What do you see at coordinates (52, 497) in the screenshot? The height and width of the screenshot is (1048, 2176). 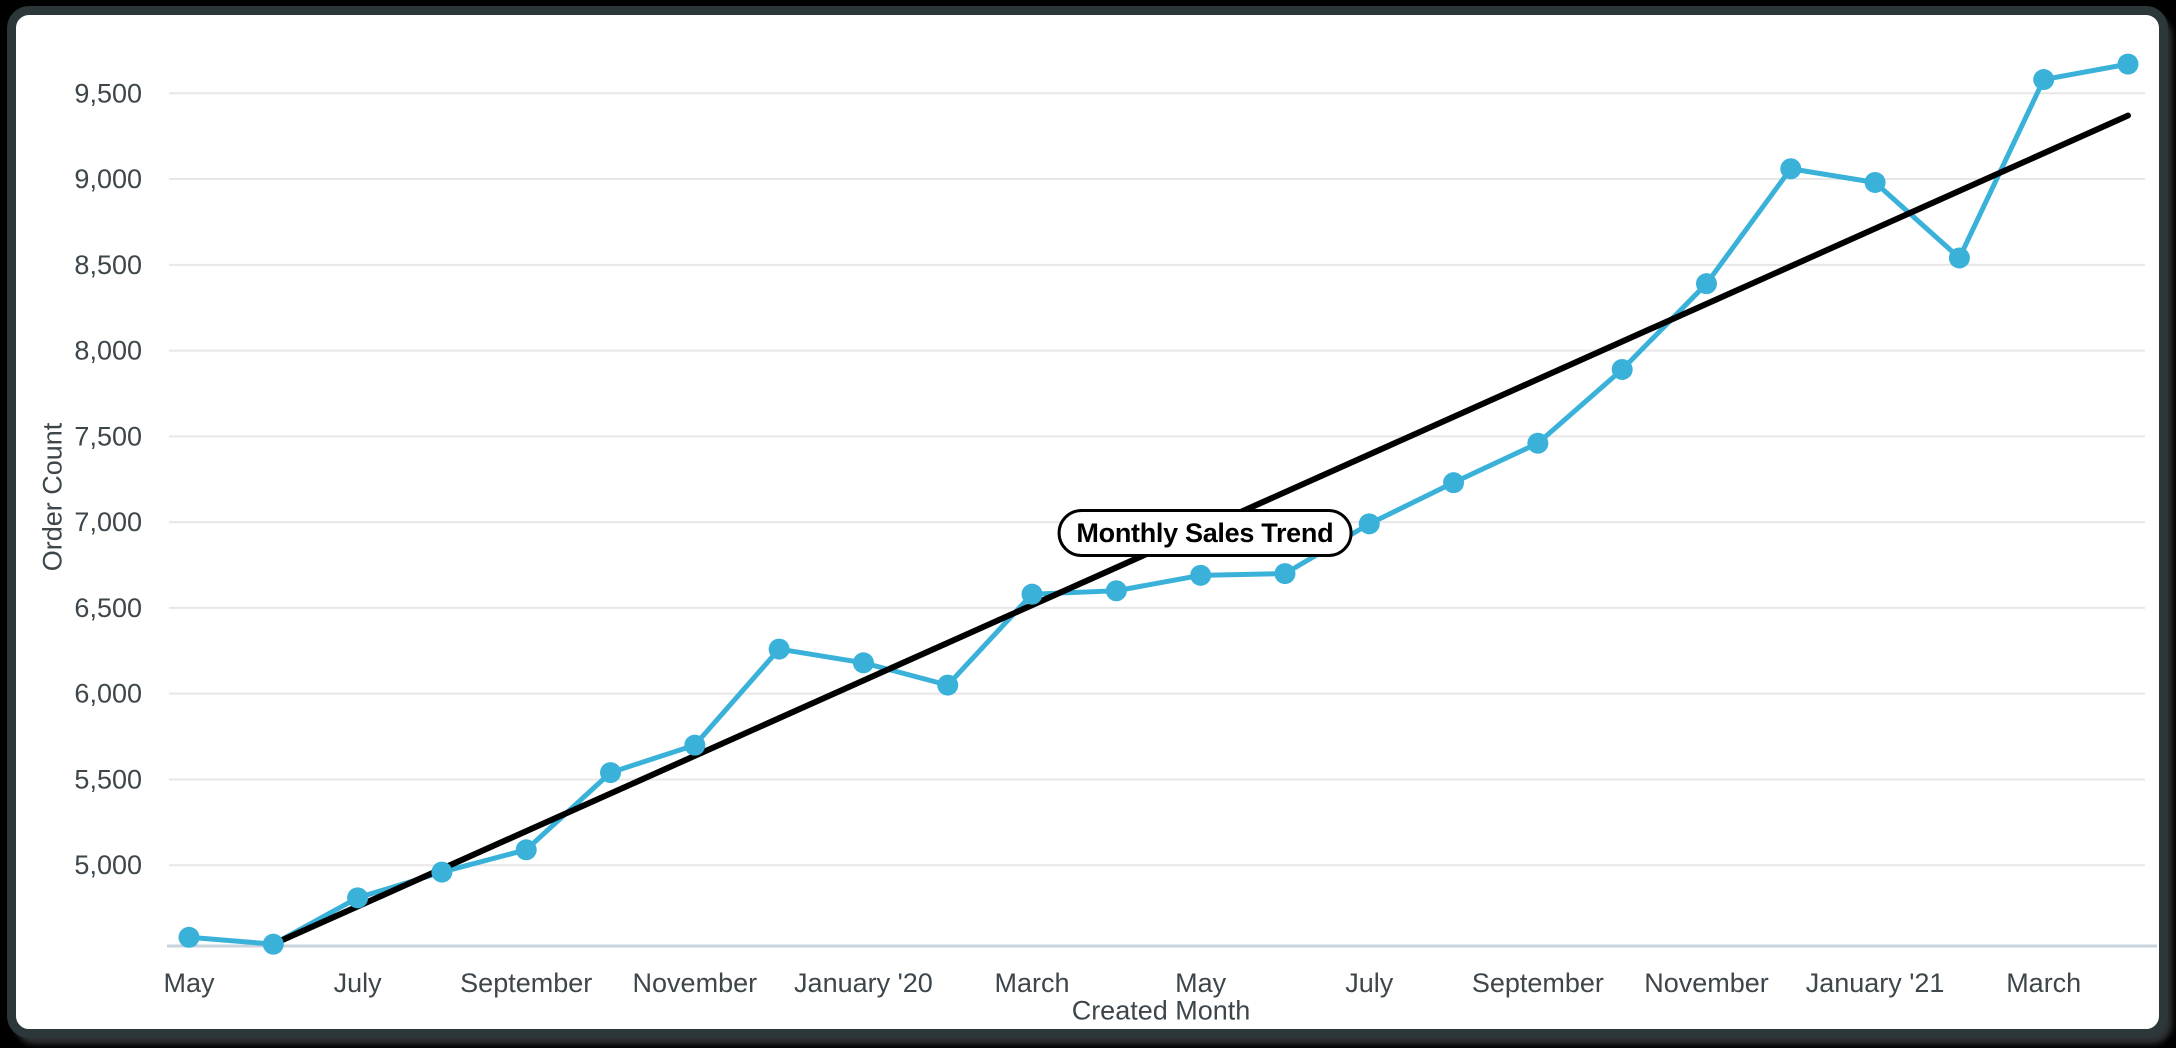 I see `y-axis-title: Order Count` at bounding box center [52, 497].